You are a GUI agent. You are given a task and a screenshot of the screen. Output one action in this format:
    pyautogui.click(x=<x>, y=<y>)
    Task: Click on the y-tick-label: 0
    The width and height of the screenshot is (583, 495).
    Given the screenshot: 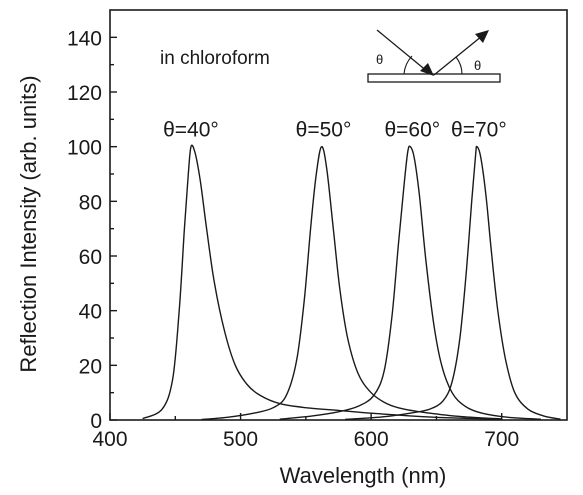 What is the action you would take?
    pyautogui.click(x=96, y=421)
    